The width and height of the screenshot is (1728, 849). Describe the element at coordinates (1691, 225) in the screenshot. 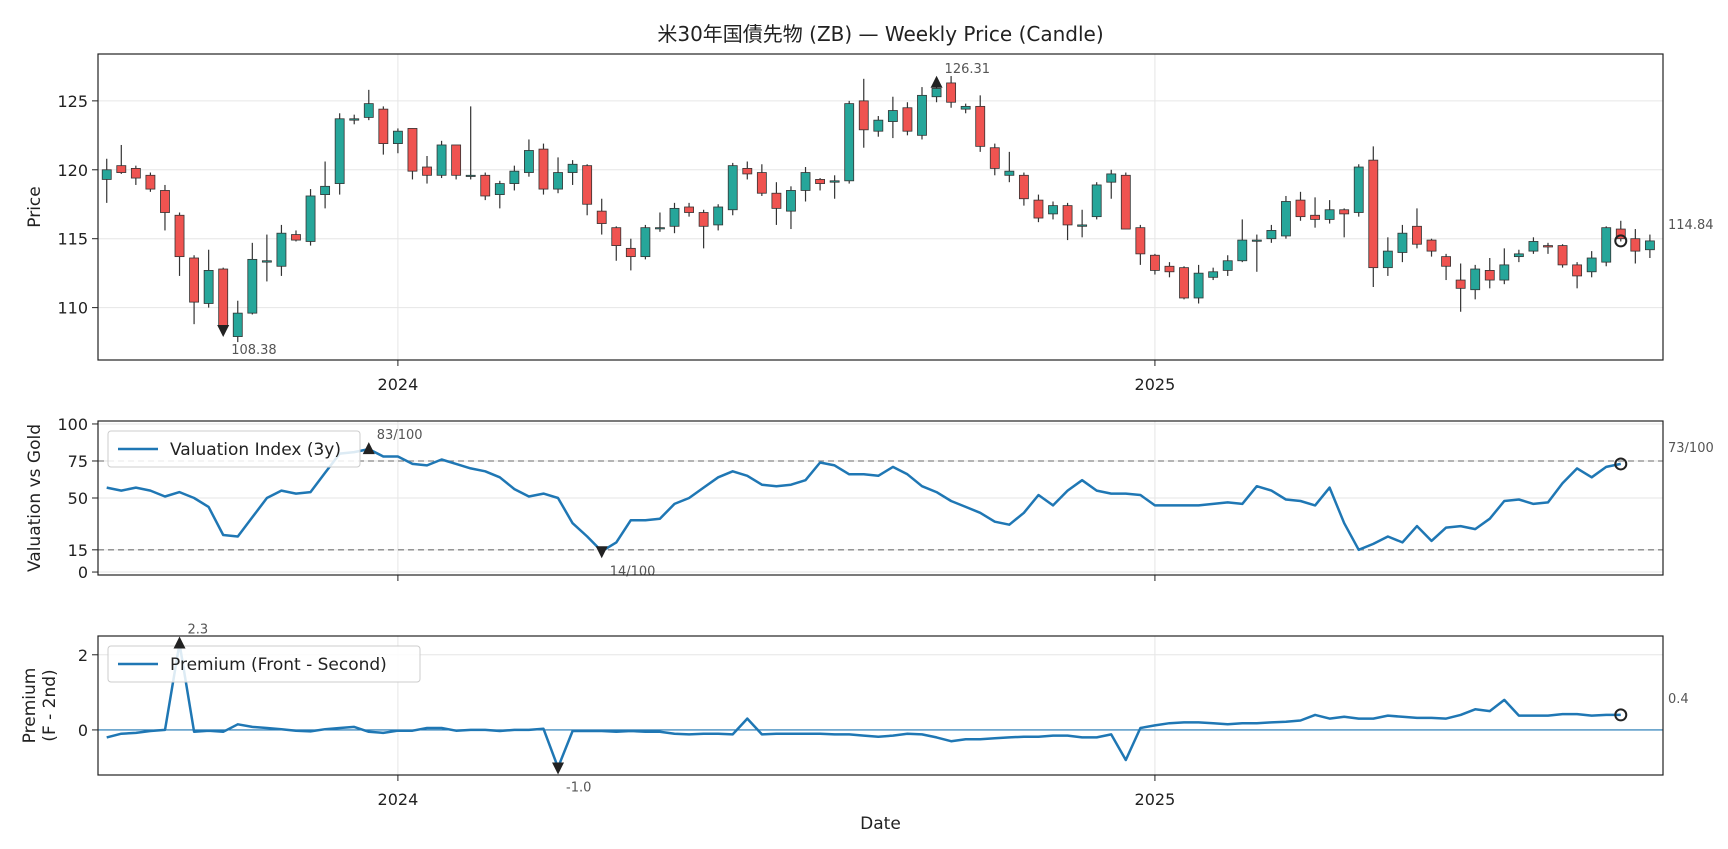

I see `annotation-label: 114.84` at that location.